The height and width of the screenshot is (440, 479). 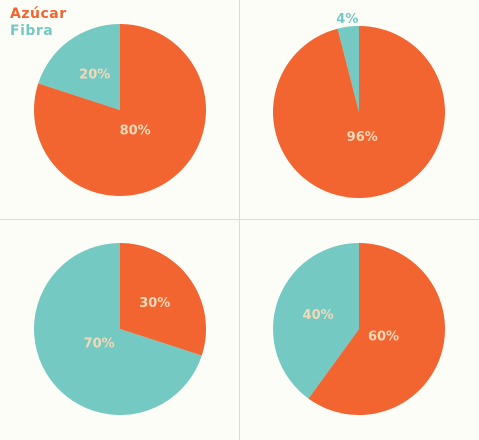 I want to click on pie-3-label-sugar: 30%, so click(x=154, y=303).